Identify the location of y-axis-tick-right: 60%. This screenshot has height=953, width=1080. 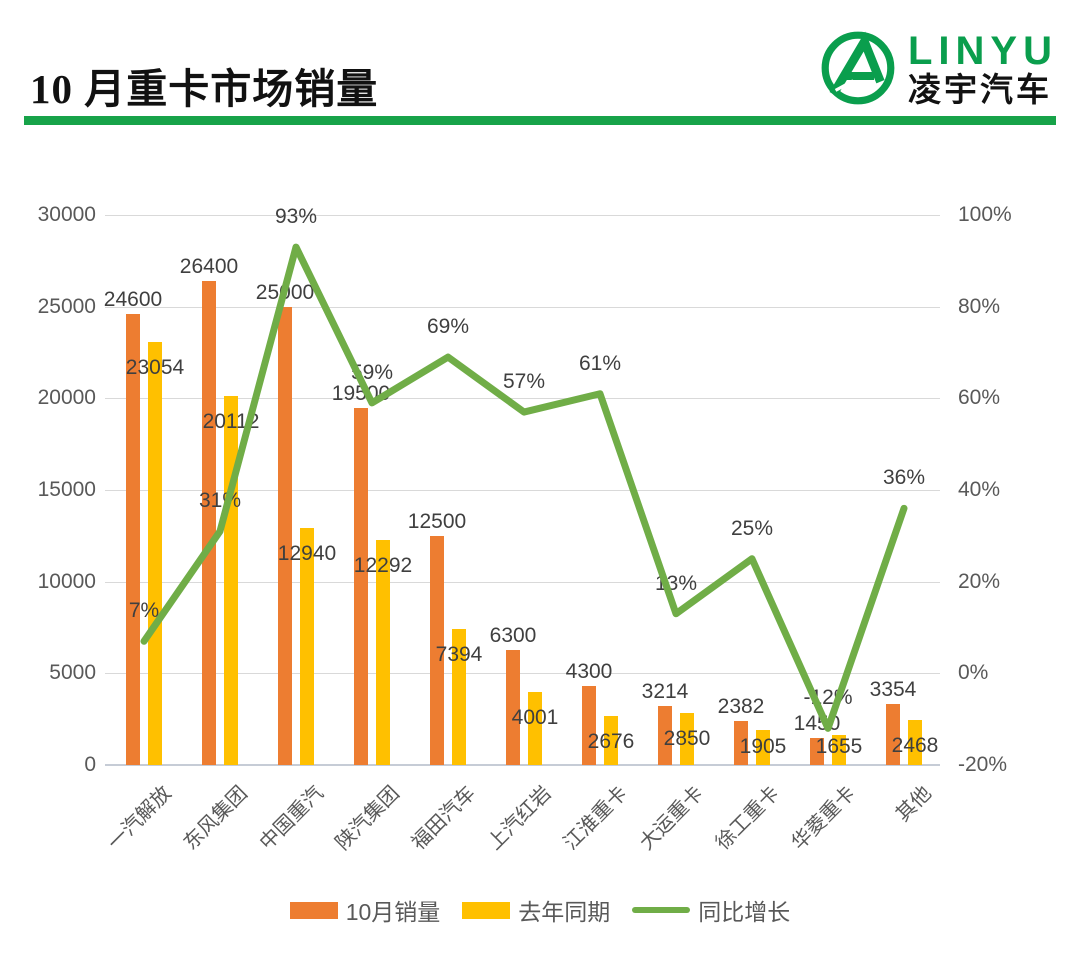
(979, 398).